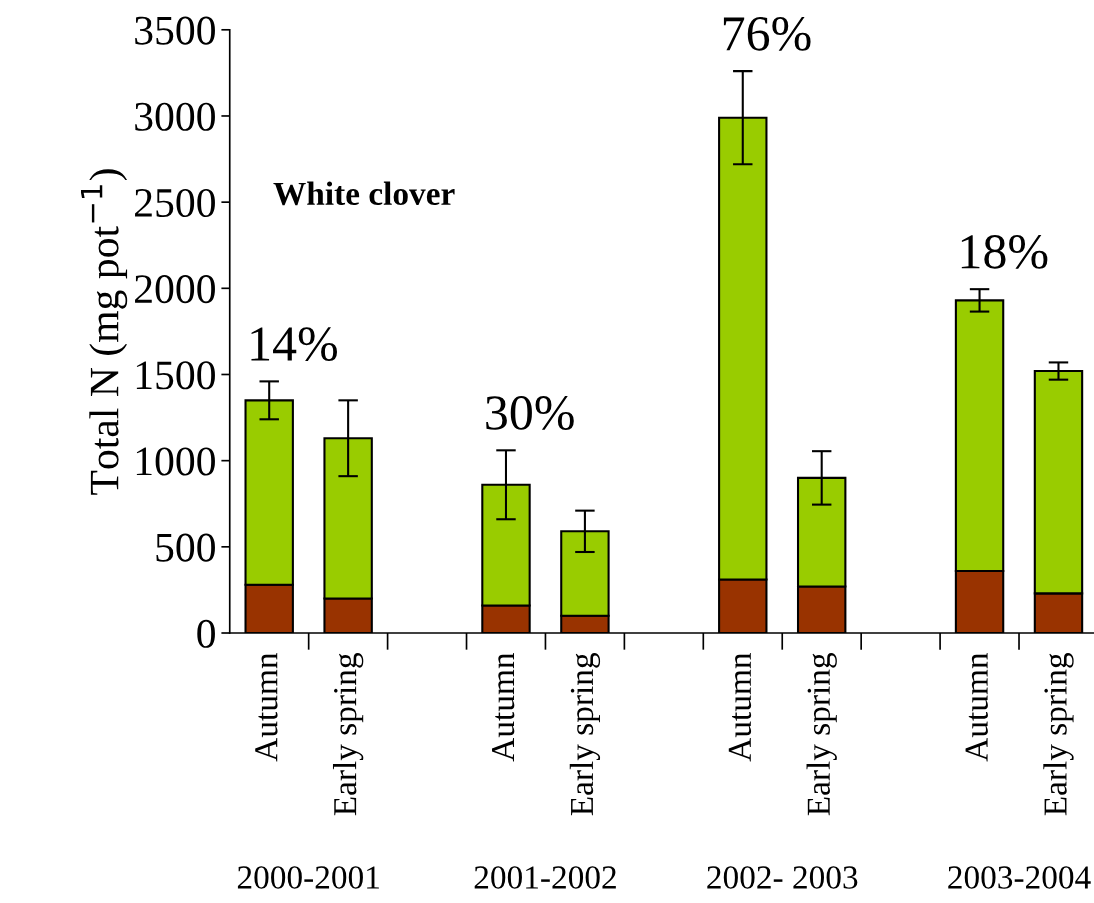 The height and width of the screenshot is (903, 1094). What do you see at coordinates (185, 547) in the screenshot?
I see `y-tick-label: 500` at bounding box center [185, 547].